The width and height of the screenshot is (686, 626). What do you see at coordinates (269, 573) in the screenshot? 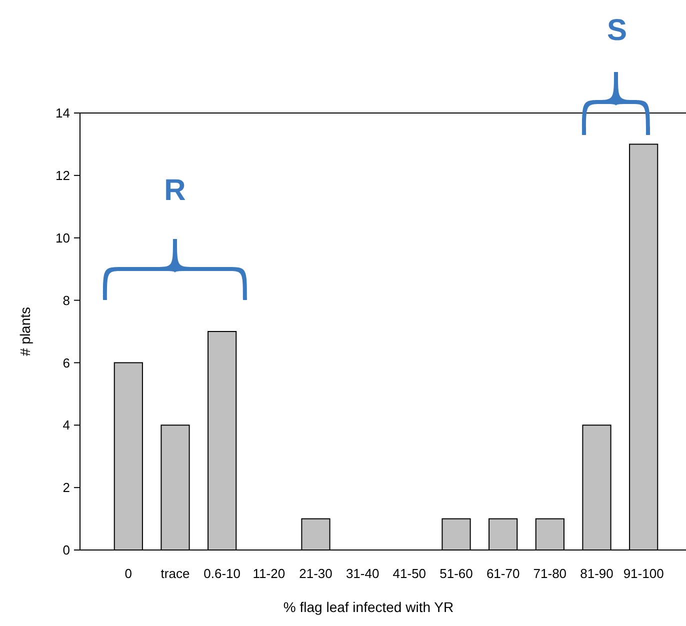
I see `x-tick-label: 11-20` at bounding box center [269, 573].